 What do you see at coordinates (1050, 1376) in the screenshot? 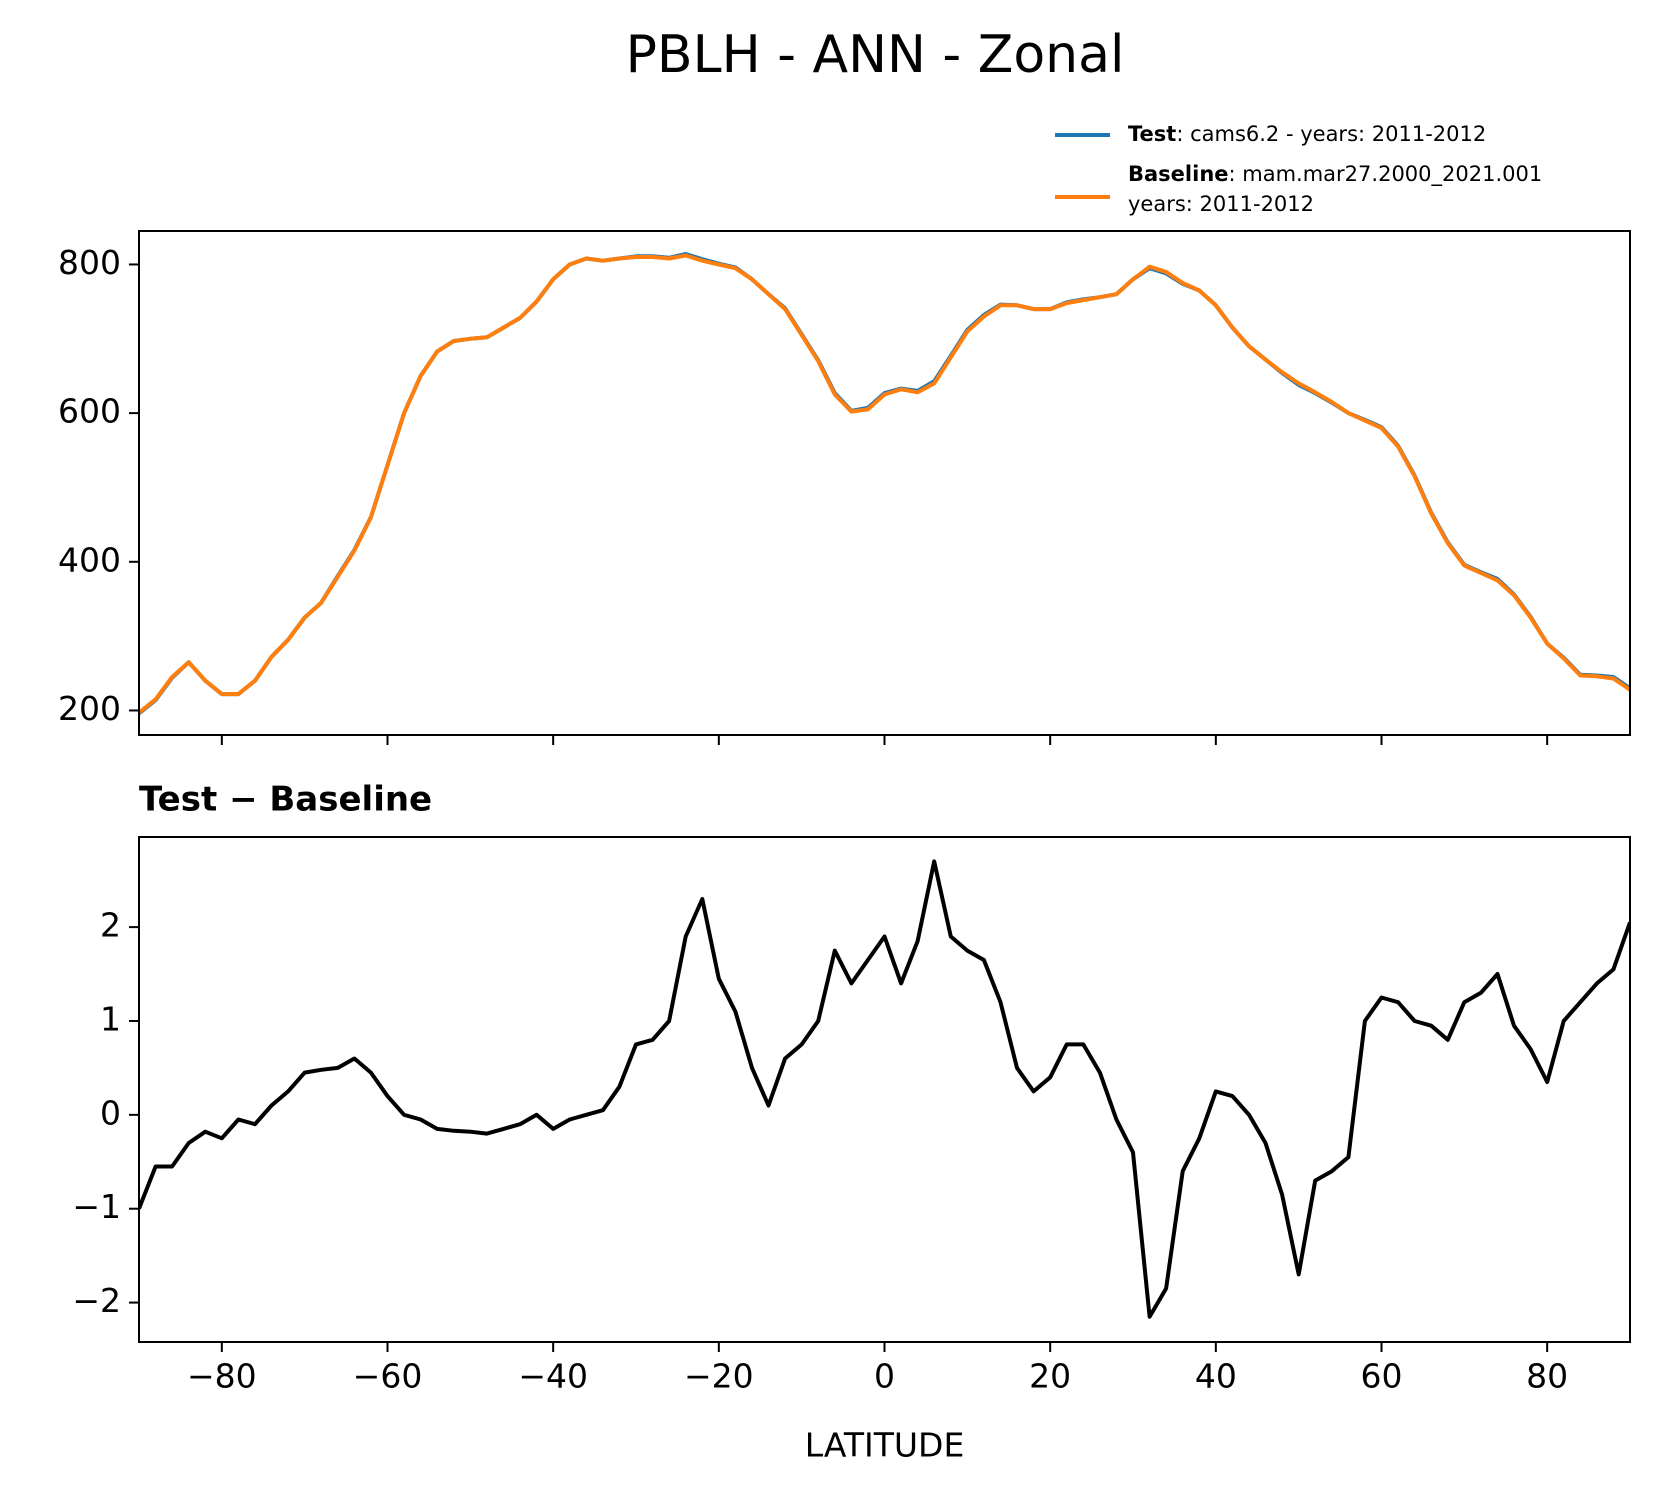
I see `x-tick-label: 20` at bounding box center [1050, 1376].